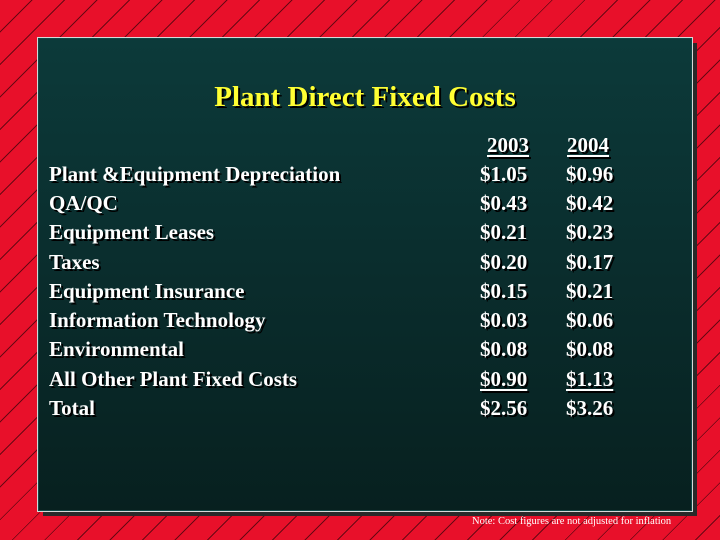 The width and height of the screenshot is (720, 540). Describe the element at coordinates (116, 349) in the screenshot. I see `row-label: Environmental` at that location.